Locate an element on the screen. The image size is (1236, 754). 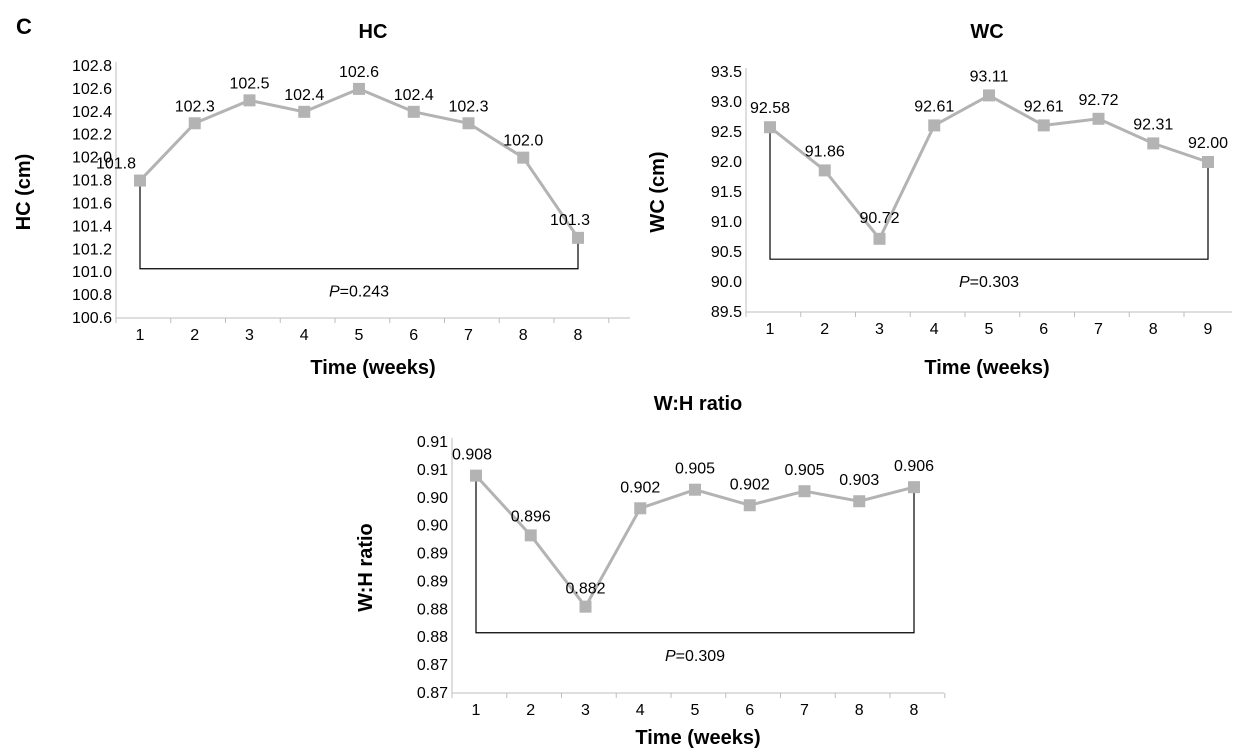
data-label: 91.86 is located at coordinates (825, 151).